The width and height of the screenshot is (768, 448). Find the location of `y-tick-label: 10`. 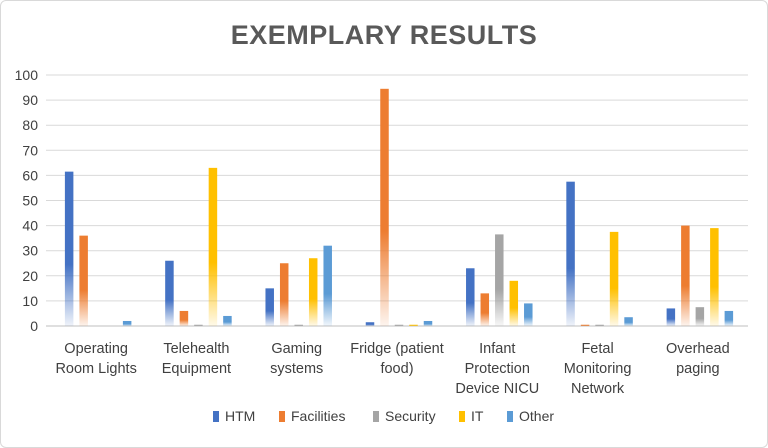

y-tick-label: 10 is located at coordinates (30, 301).